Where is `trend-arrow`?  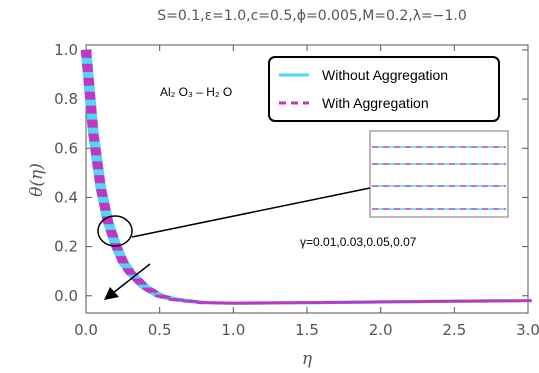
trend-arrow is located at coordinates (127, 281).